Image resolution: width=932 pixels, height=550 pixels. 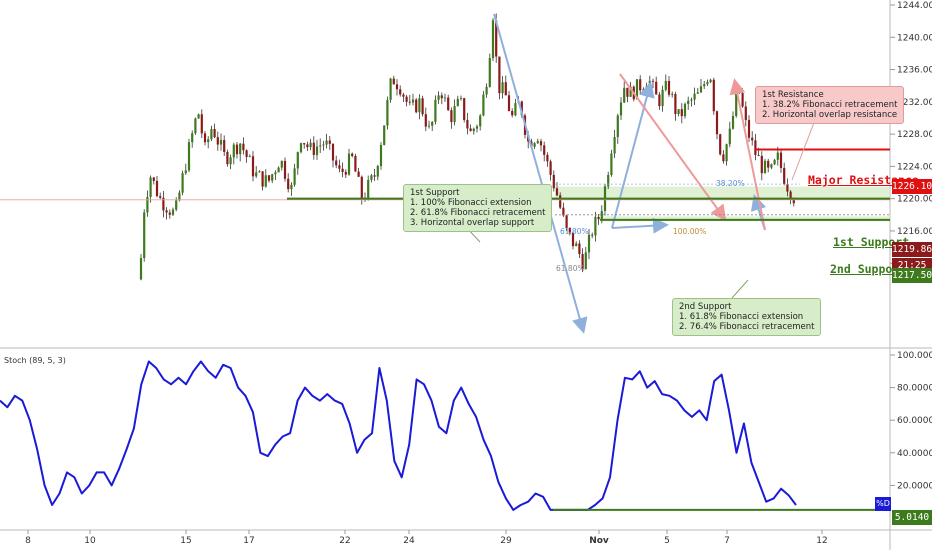 What do you see at coordinates (640, 225) in the screenshot?
I see `fib-arrow` at bounding box center [640, 225].